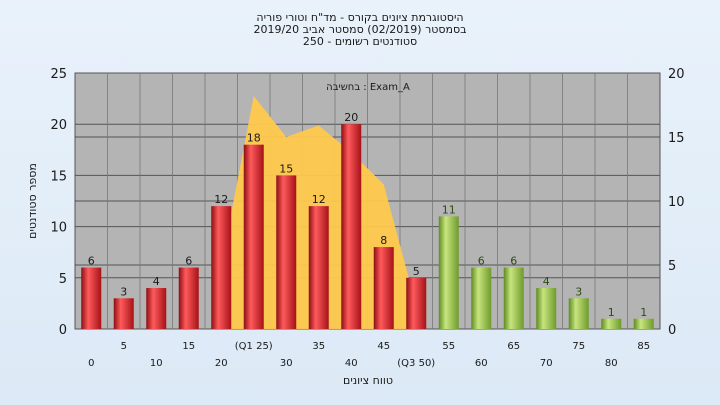 The height and width of the screenshot is (405, 720). What do you see at coordinates (221, 363) in the screenshot?
I see `x-tick-label: 20` at bounding box center [221, 363].